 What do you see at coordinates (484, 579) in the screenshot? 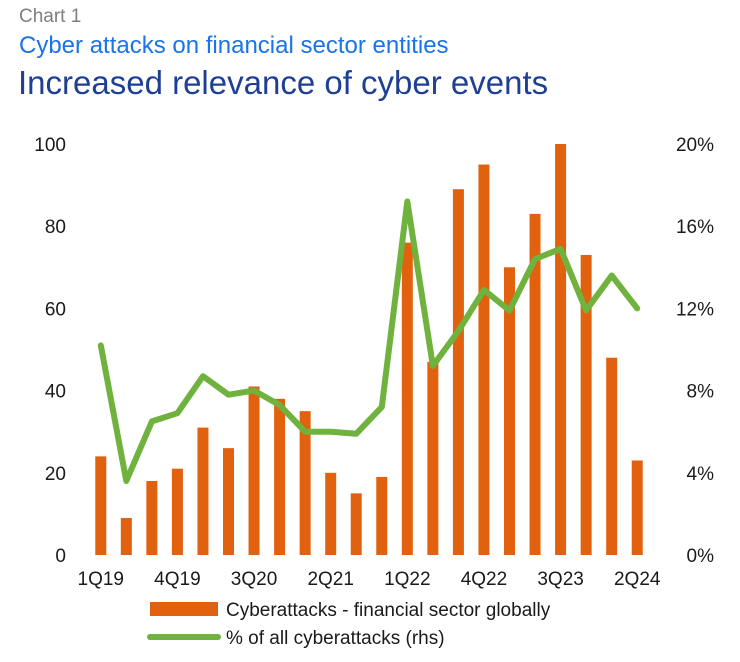
I see `x-tick-4Q22: 4Q22` at bounding box center [484, 579].